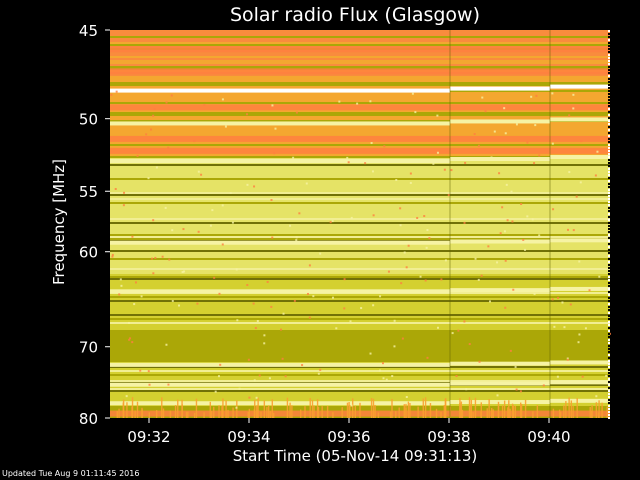  What do you see at coordinates (88, 419) in the screenshot?
I see `y-tick-label: 80` at bounding box center [88, 419].